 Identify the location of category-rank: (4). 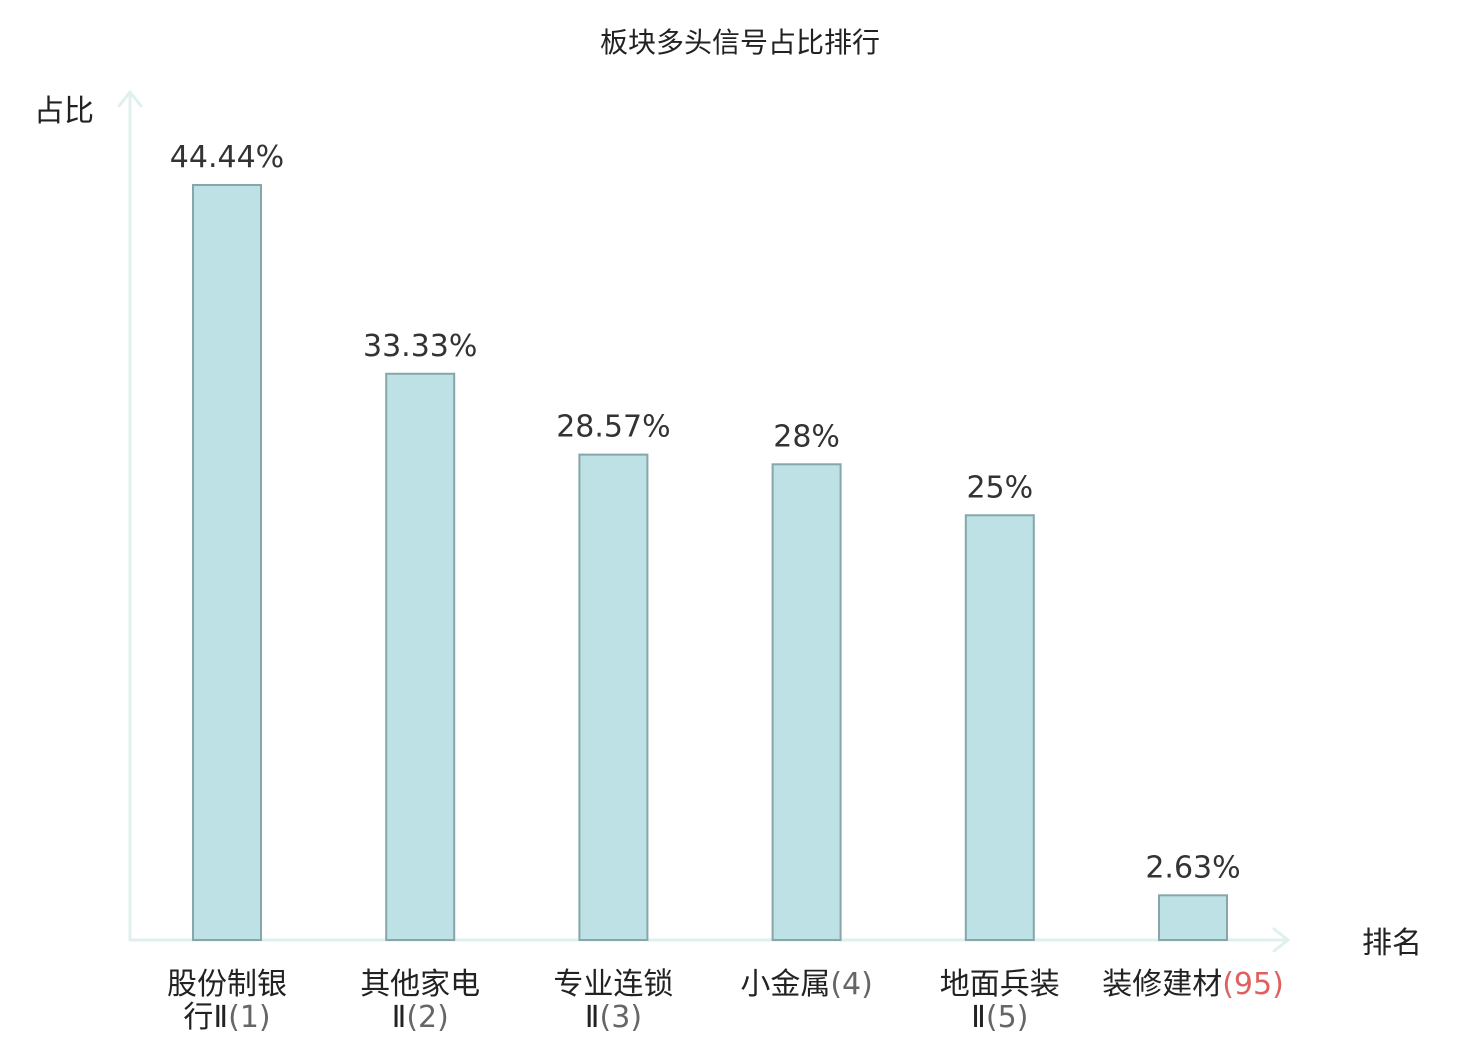
(851, 984).